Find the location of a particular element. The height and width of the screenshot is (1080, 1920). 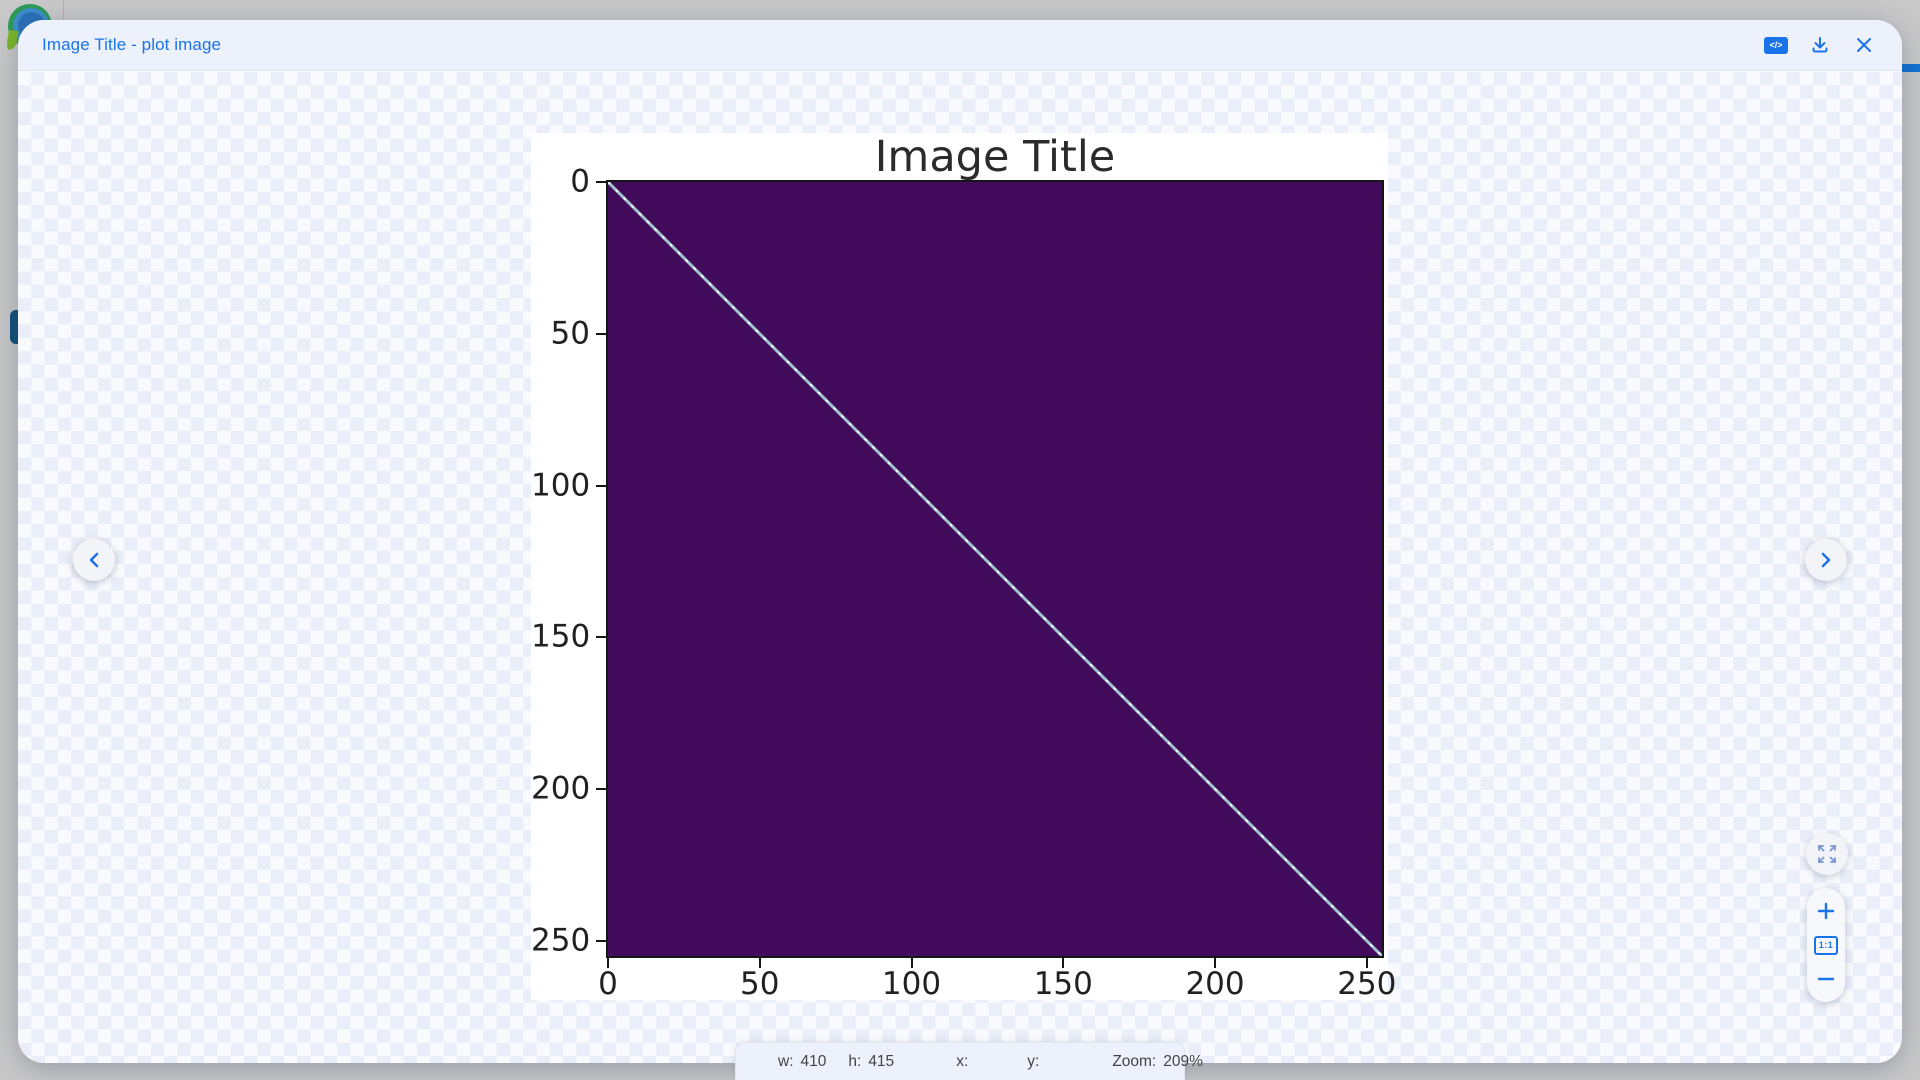

zoom-in-button is located at coordinates (1826, 911).